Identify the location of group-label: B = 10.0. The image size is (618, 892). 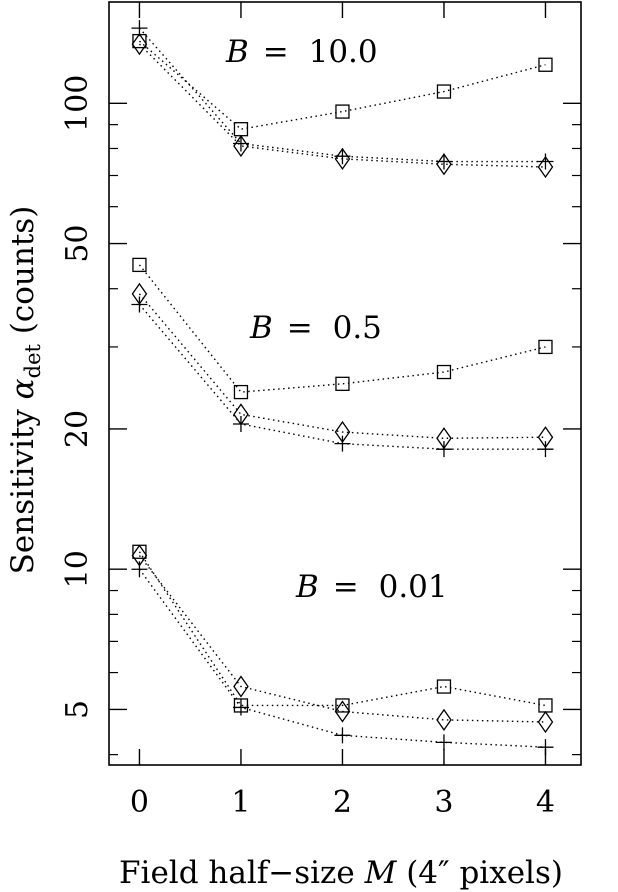
(301, 52).